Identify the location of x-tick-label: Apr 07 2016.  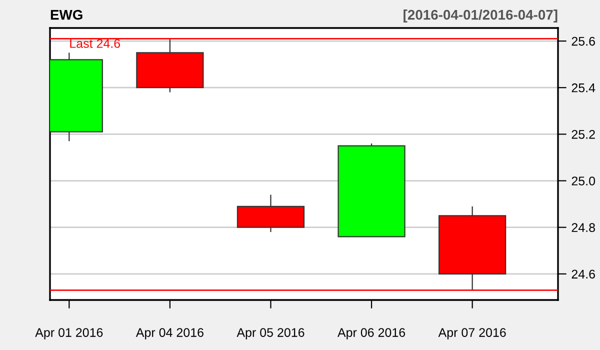
(472, 334).